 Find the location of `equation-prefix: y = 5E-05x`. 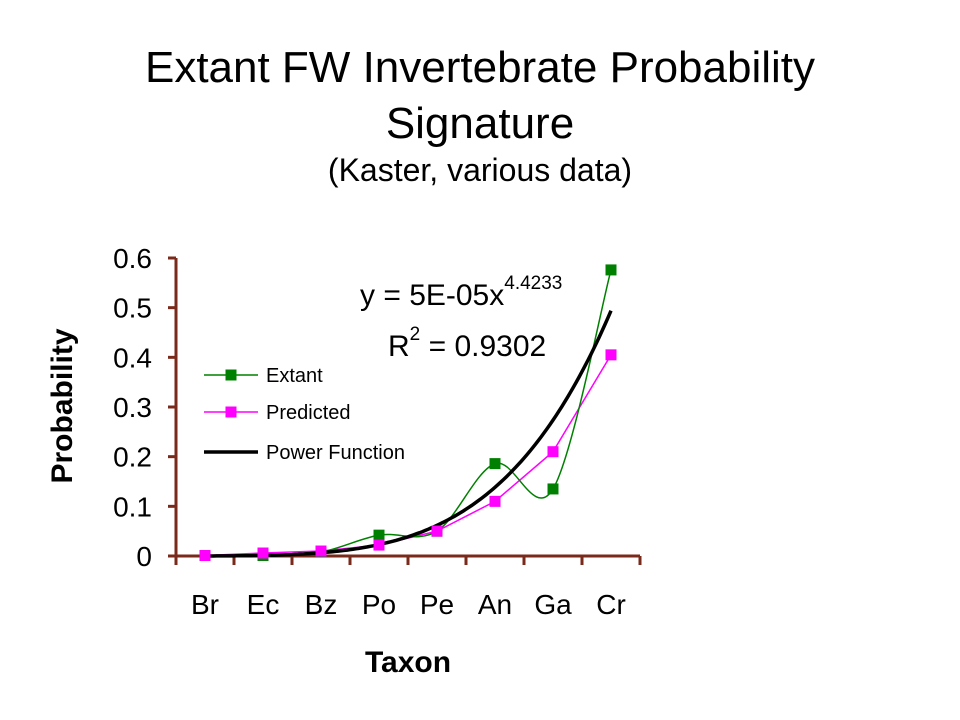

equation-prefix: y = 5E-05x is located at coordinates (432, 295).